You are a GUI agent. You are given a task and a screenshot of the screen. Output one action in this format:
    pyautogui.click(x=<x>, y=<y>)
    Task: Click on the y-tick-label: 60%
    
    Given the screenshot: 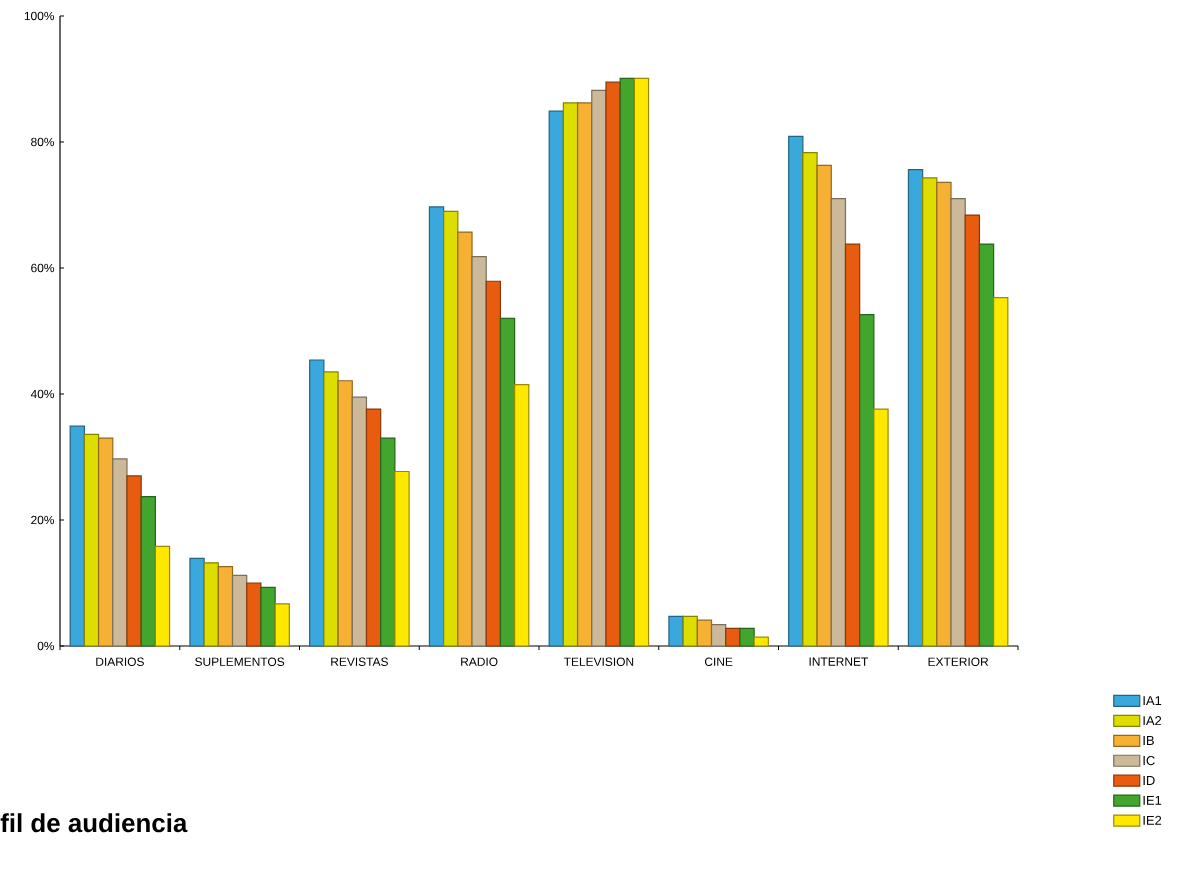 What is the action you would take?
    pyautogui.click(x=43, y=268)
    